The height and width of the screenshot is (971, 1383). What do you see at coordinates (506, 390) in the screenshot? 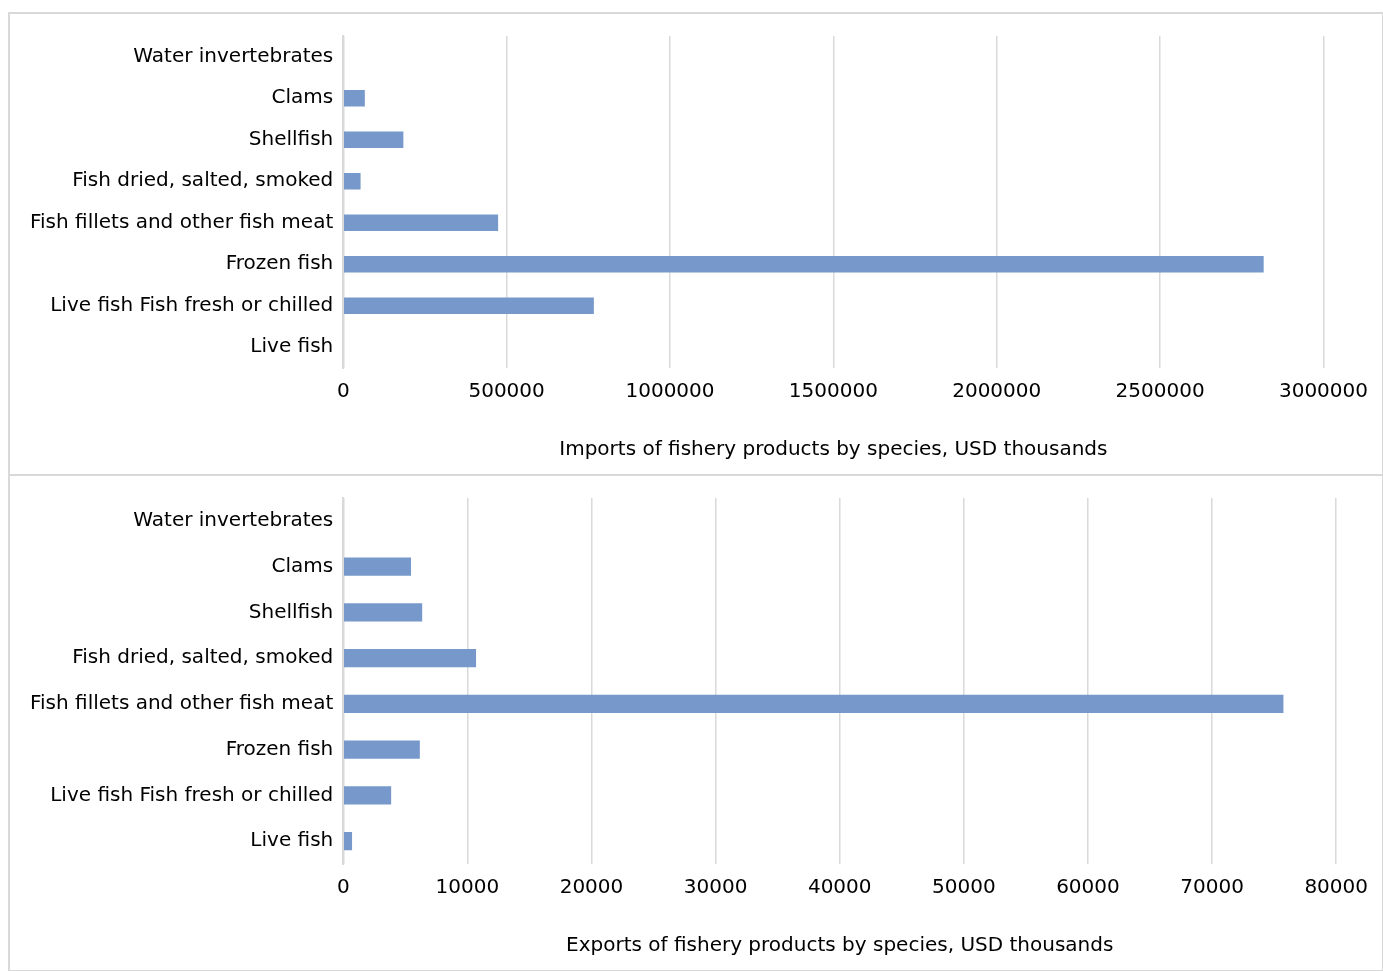
I see `x-tick-label: 500000` at bounding box center [506, 390].